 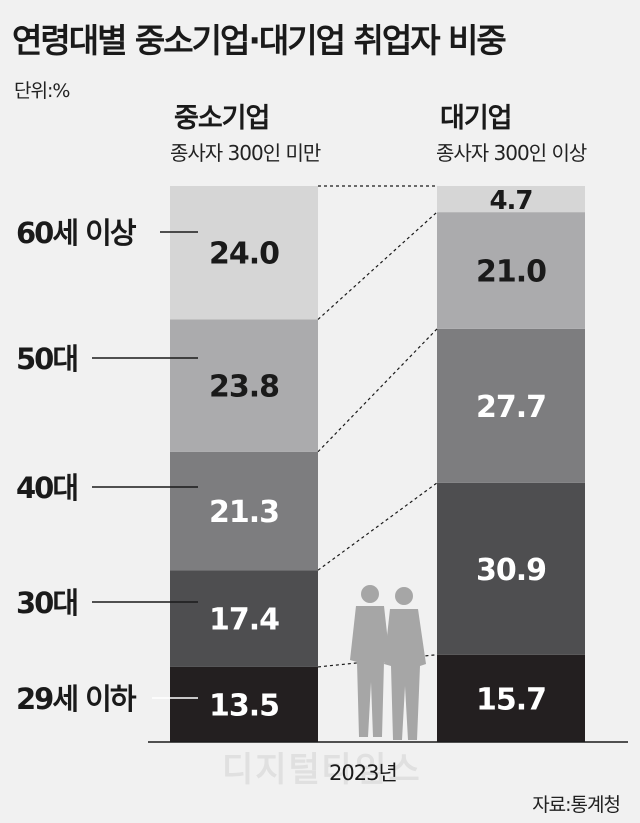 I want to click on category-label-60-over: 60세 이상, so click(x=76, y=233).